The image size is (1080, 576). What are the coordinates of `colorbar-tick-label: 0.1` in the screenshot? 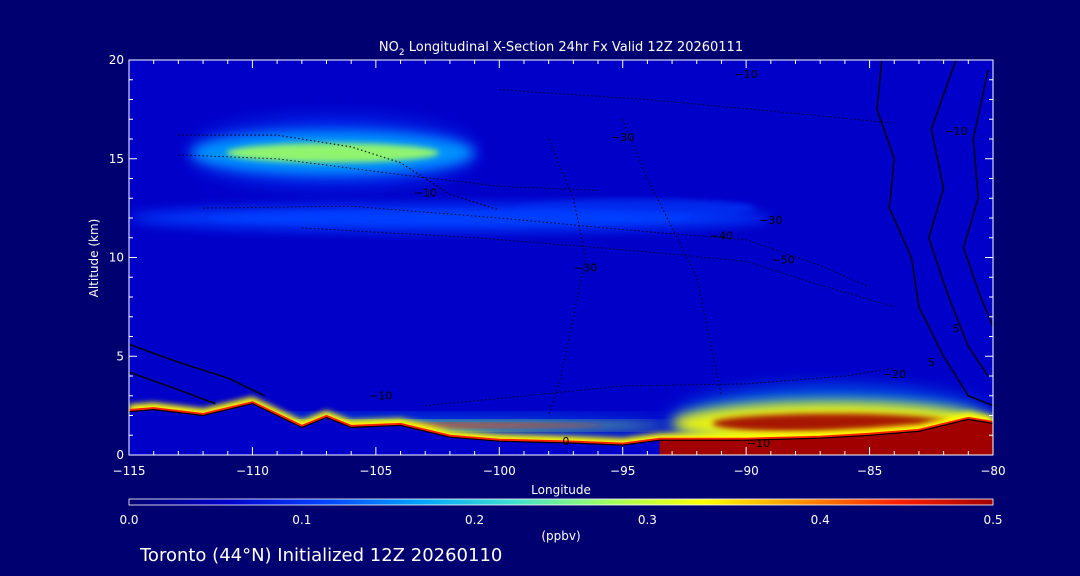 It's located at (301, 520).